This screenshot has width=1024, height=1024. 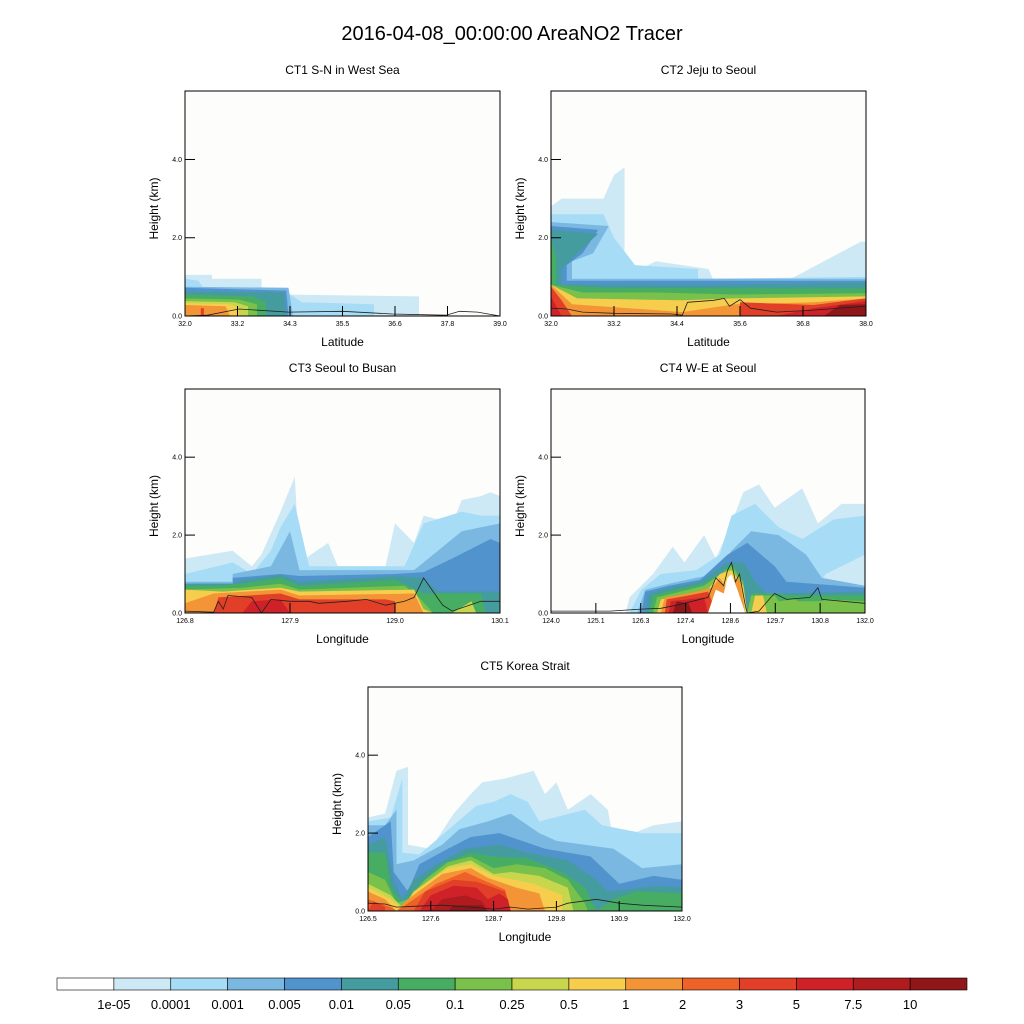 I want to click on x-tick-label: 34.3, so click(x=290, y=324).